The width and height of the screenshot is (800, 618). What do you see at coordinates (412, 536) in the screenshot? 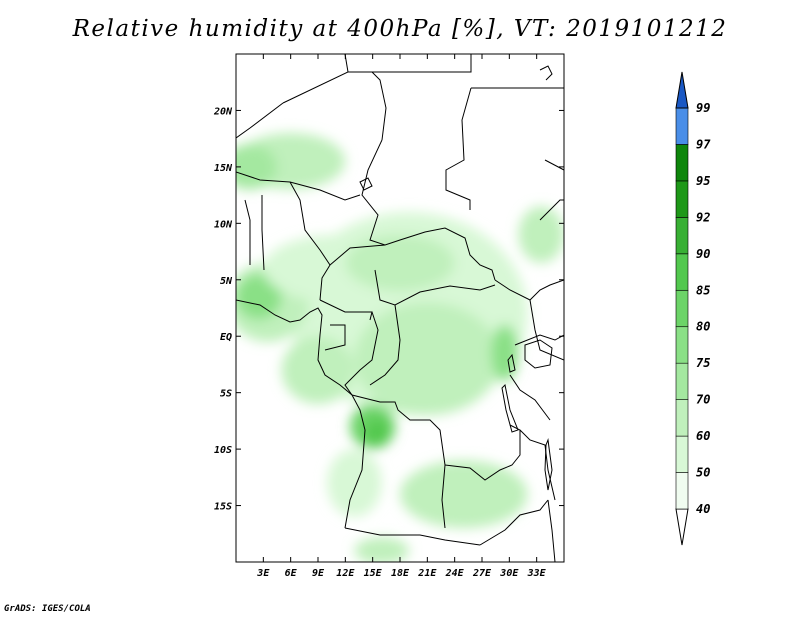
I see `border-angola-namibia` at bounding box center [412, 536].